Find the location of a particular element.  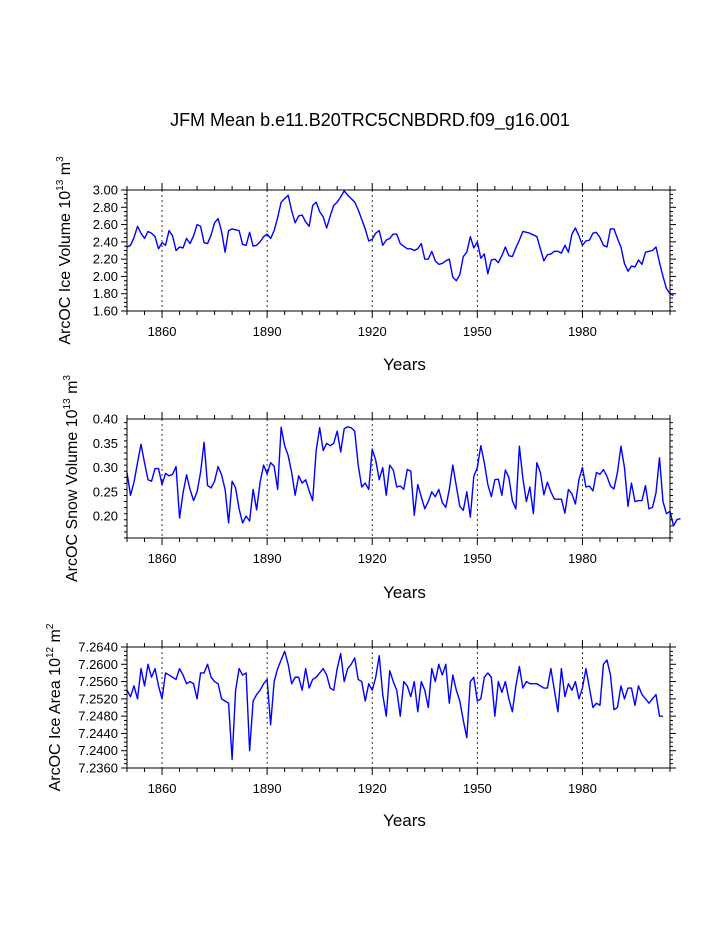

y-tick-label: 1.60 is located at coordinates (105, 311).